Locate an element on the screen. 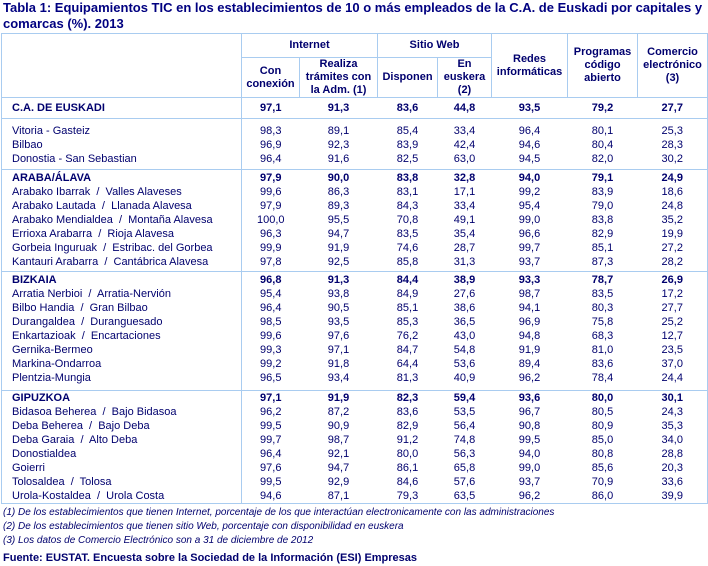 The width and height of the screenshot is (708, 566). cell-value: 40,9 is located at coordinates (464, 378).